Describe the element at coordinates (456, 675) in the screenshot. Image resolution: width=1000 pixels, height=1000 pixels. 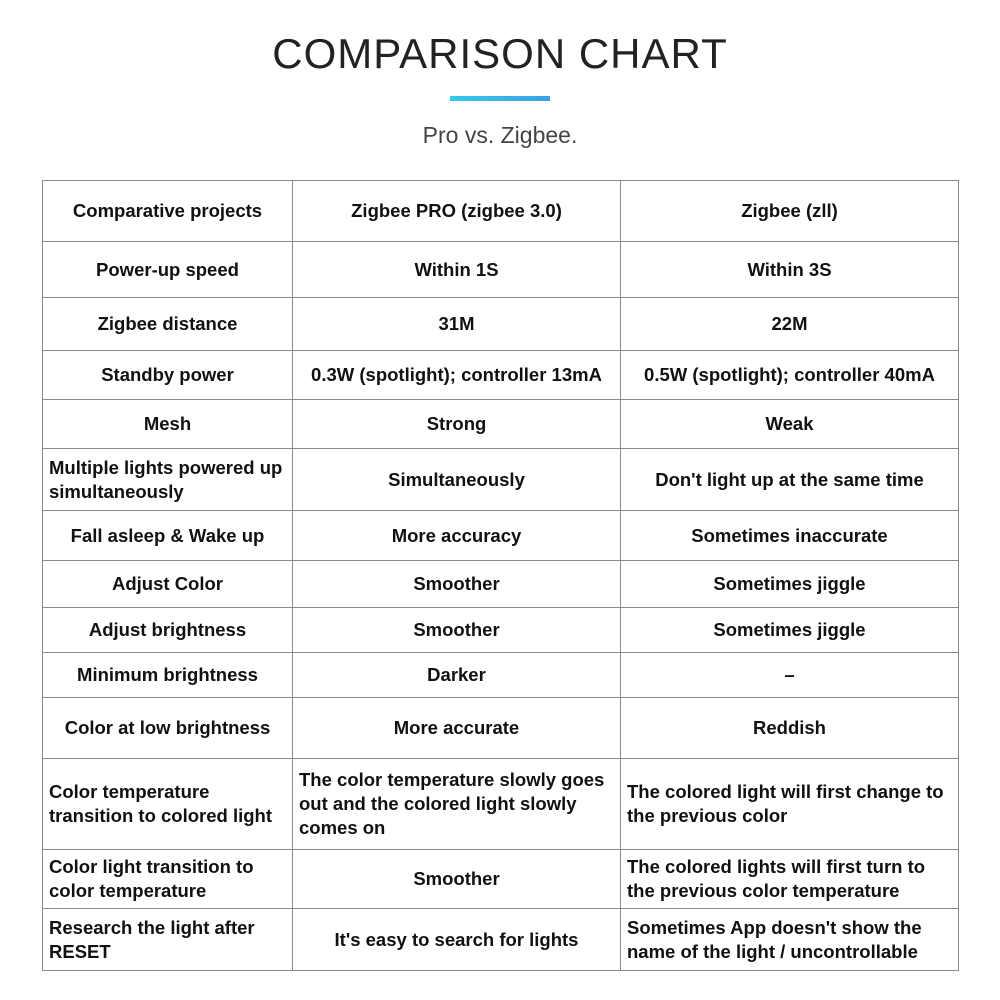
I see `table-cell: Darker` at that location.